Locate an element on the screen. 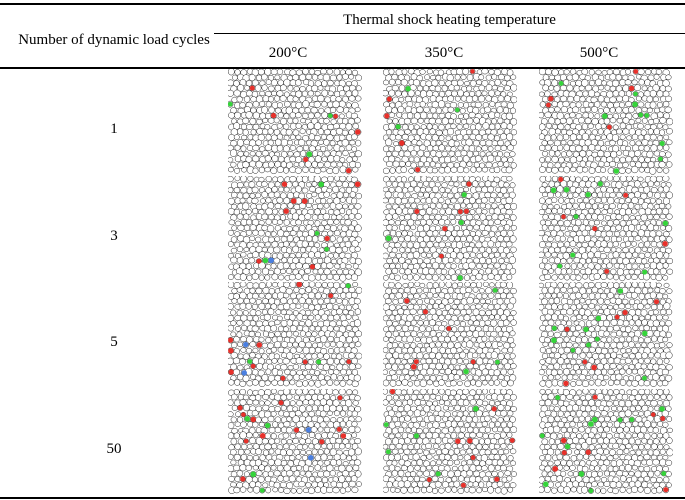  blue-marker is located at coordinates (310, 457).